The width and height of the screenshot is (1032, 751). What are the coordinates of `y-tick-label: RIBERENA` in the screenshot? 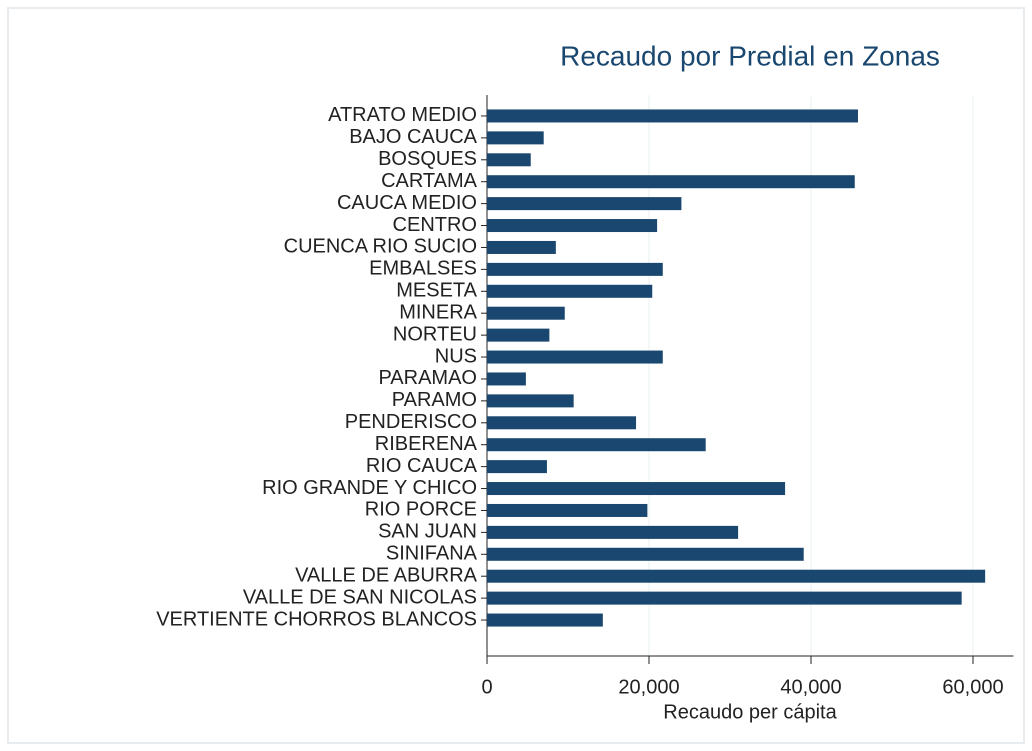 It's located at (426, 444).